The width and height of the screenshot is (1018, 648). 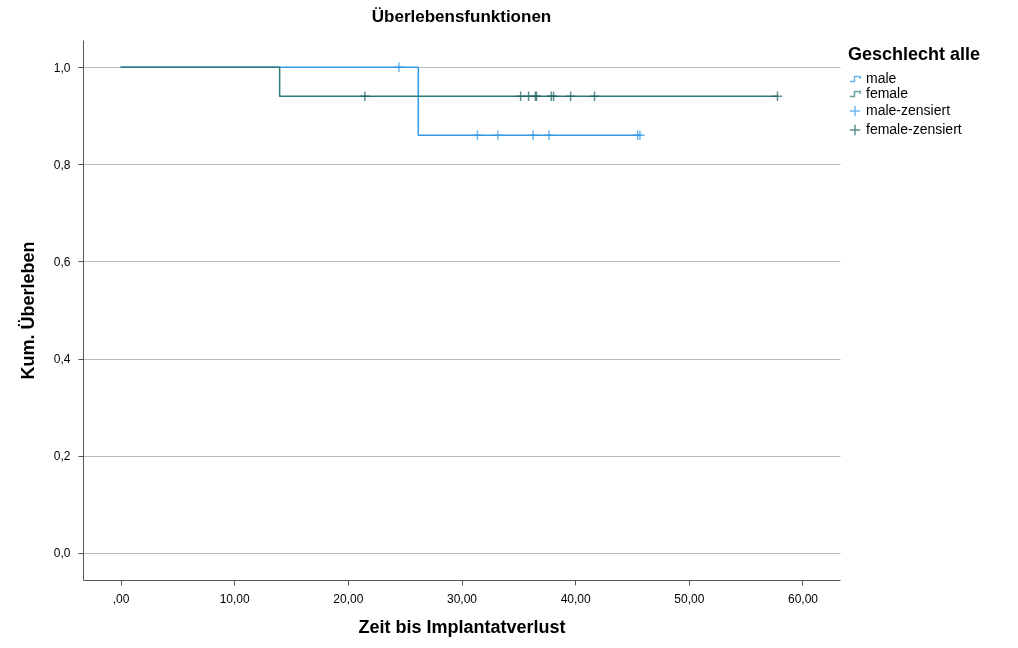 What do you see at coordinates (689, 598) in the screenshot?
I see `x-tick-label: 50,00` at bounding box center [689, 598].